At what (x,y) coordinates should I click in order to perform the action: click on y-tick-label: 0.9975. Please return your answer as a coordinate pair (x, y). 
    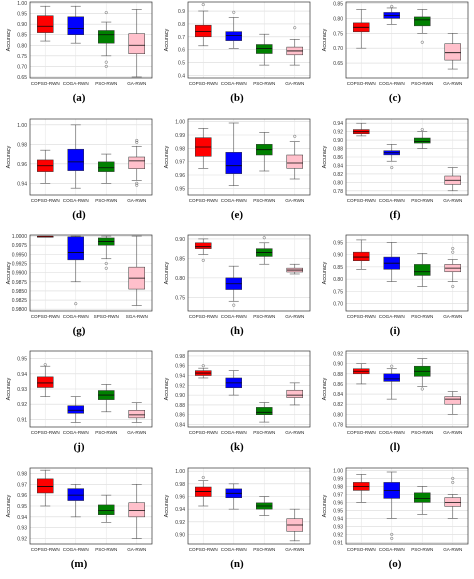
    Looking at the image, I should click on (20, 246).